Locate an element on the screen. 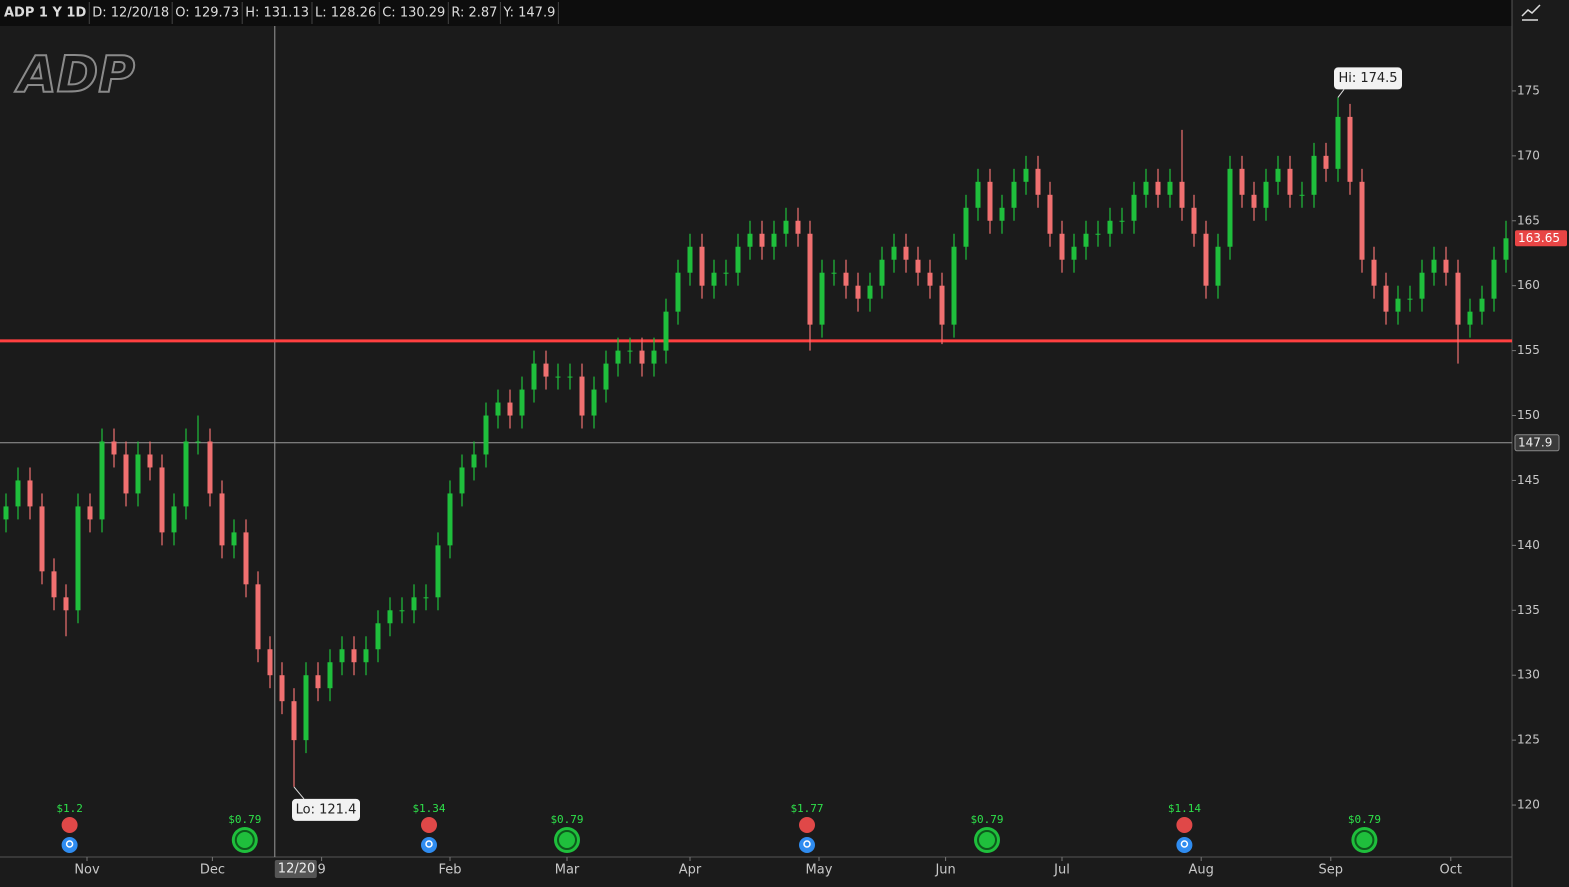 This screenshot has width=1569, height=887. y-tick-label: 145 is located at coordinates (1528, 480).